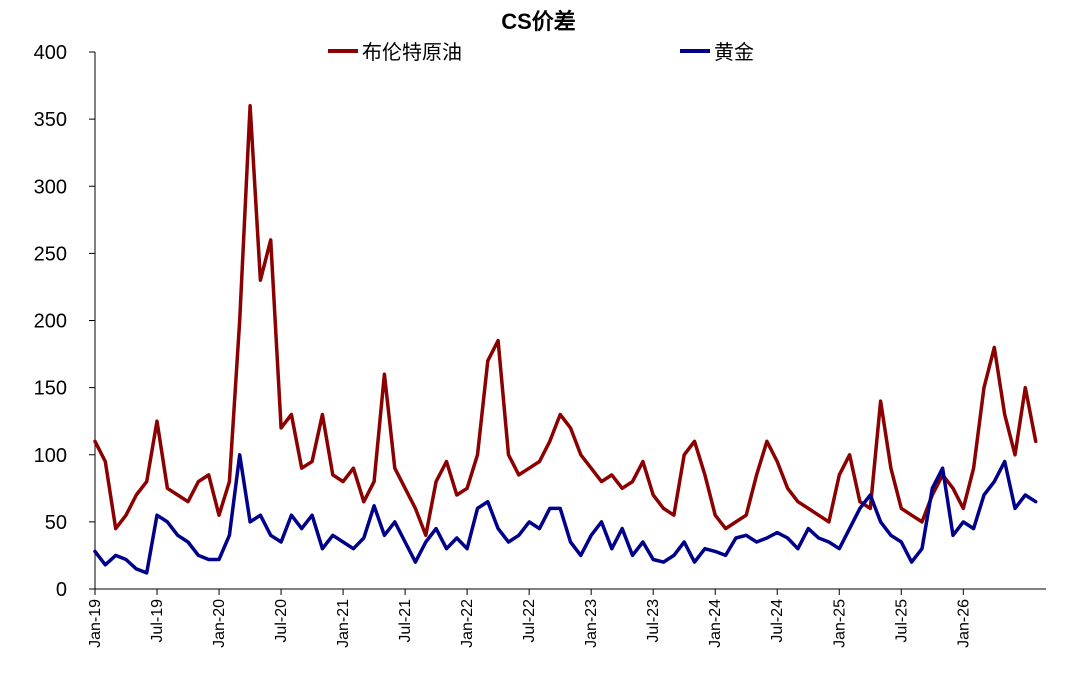 The width and height of the screenshot is (1077, 688). Describe the element at coordinates (50, 254) in the screenshot. I see `y-tick-label: 250` at that location.